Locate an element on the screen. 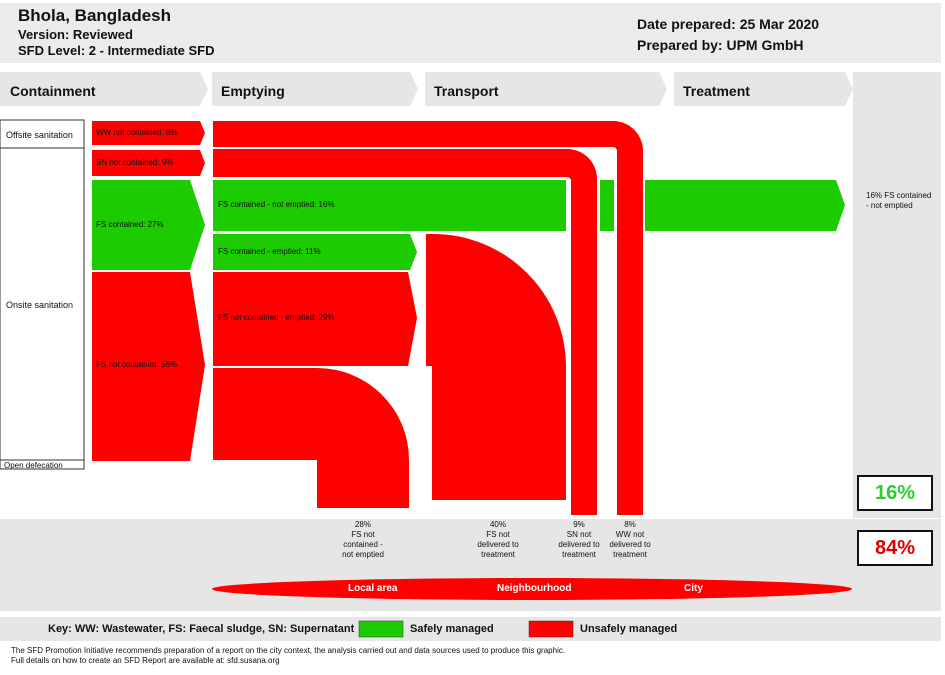  fs-contained-emptied-flow is located at coordinates (315, 252).